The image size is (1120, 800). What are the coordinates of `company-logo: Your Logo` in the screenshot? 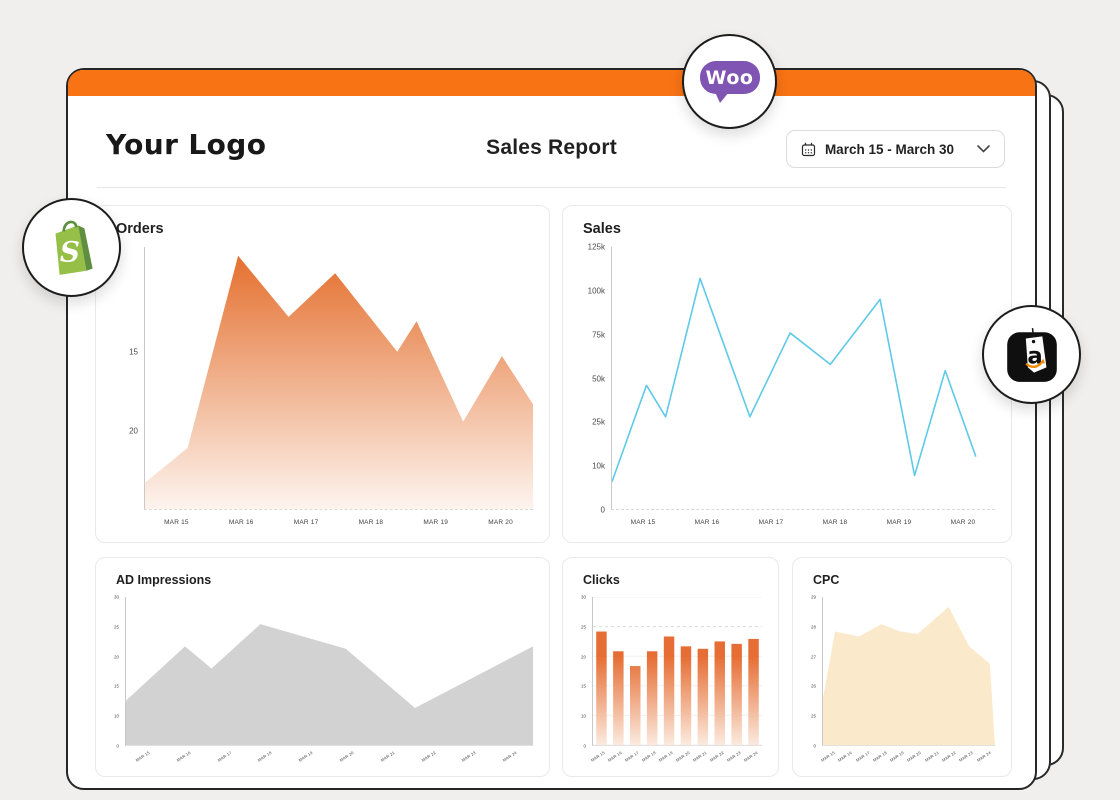 It's located at (186, 144).